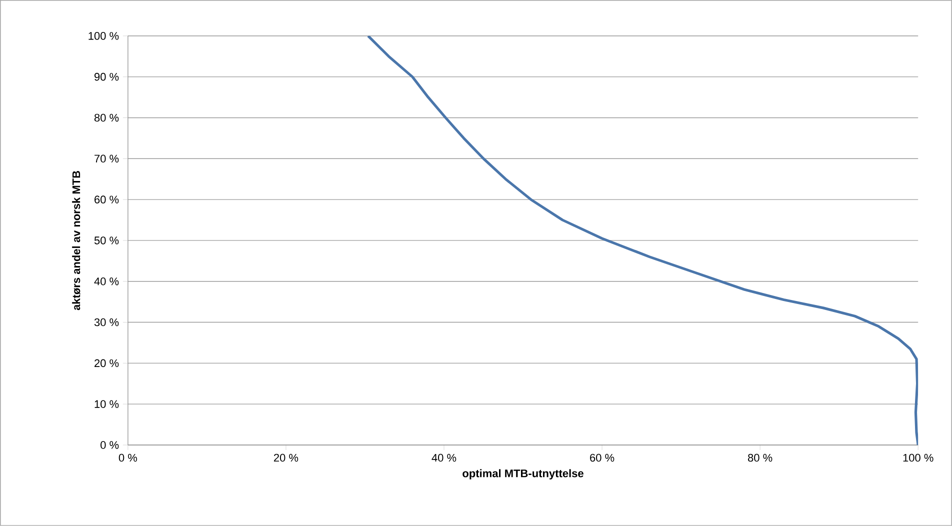 The height and width of the screenshot is (526, 952). What do you see at coordinates (106, 158) in the screenshot?
I see `y-tick-label: 70 %` at bounding box center [106, 158].